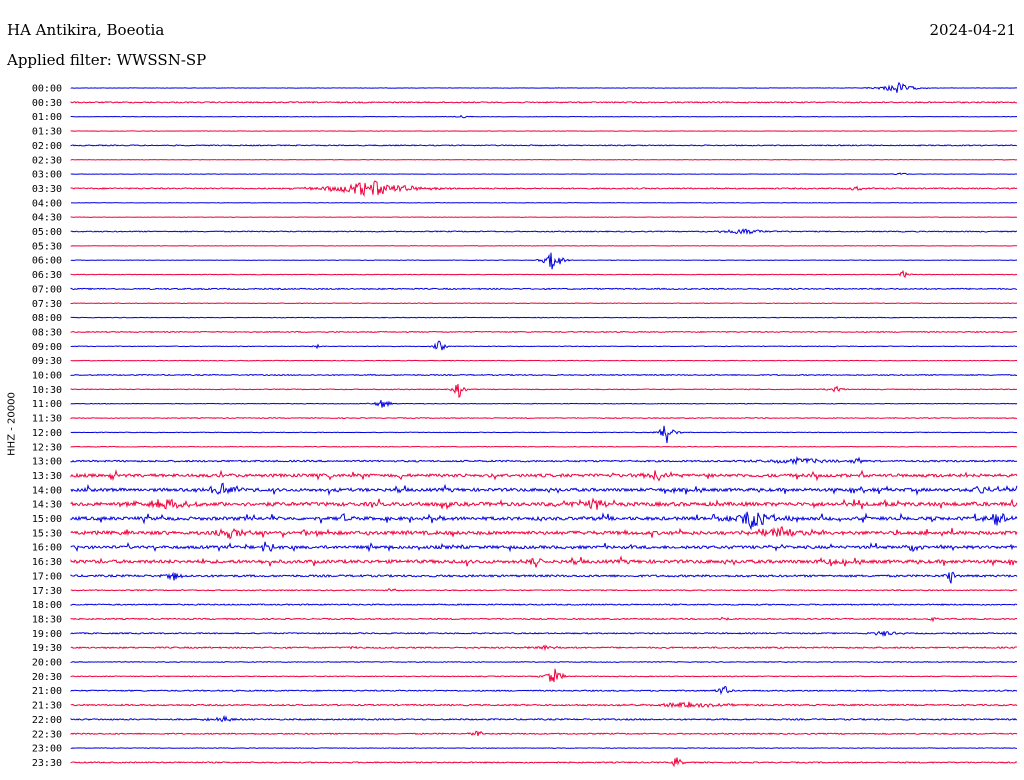  Describe the element at coordinates (47, 232) in the screenshot. I see `time-tick-label: 05:00` at that location.